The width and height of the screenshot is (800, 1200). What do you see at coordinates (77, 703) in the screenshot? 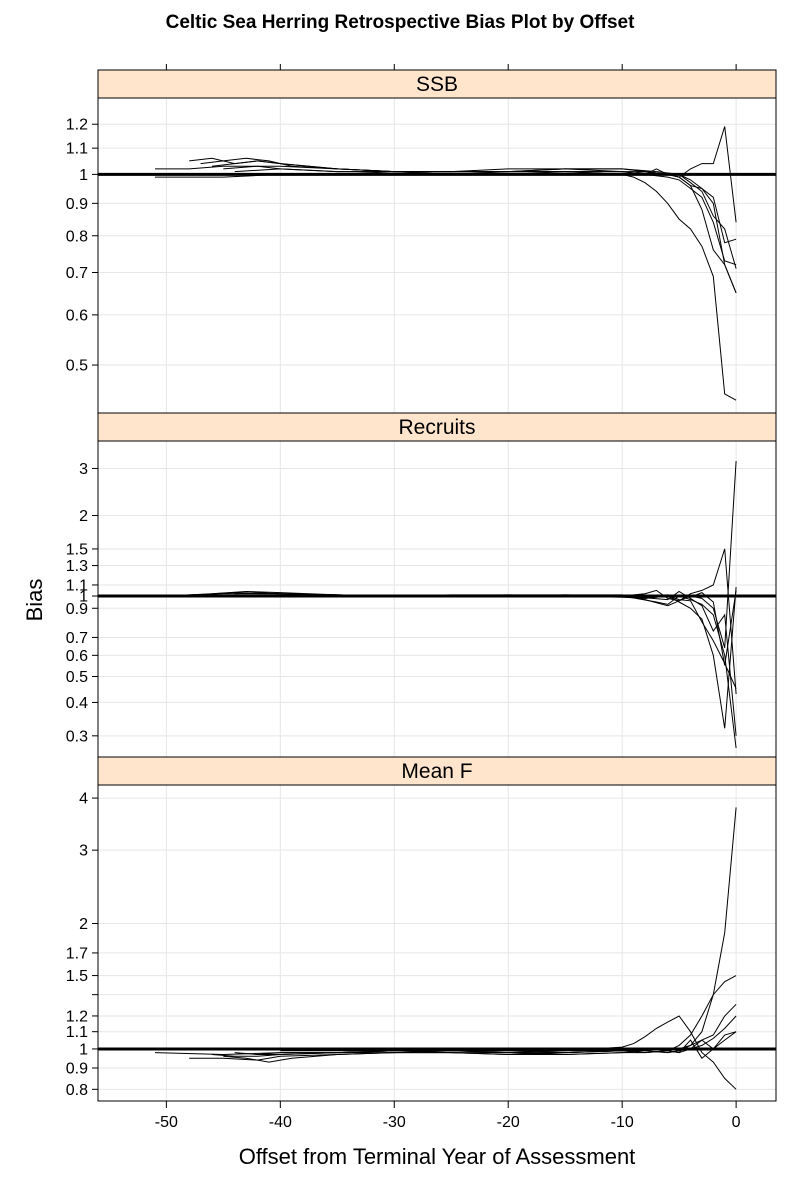
I see `y-tick-label: 0.4` at bounding box center [77, 703].